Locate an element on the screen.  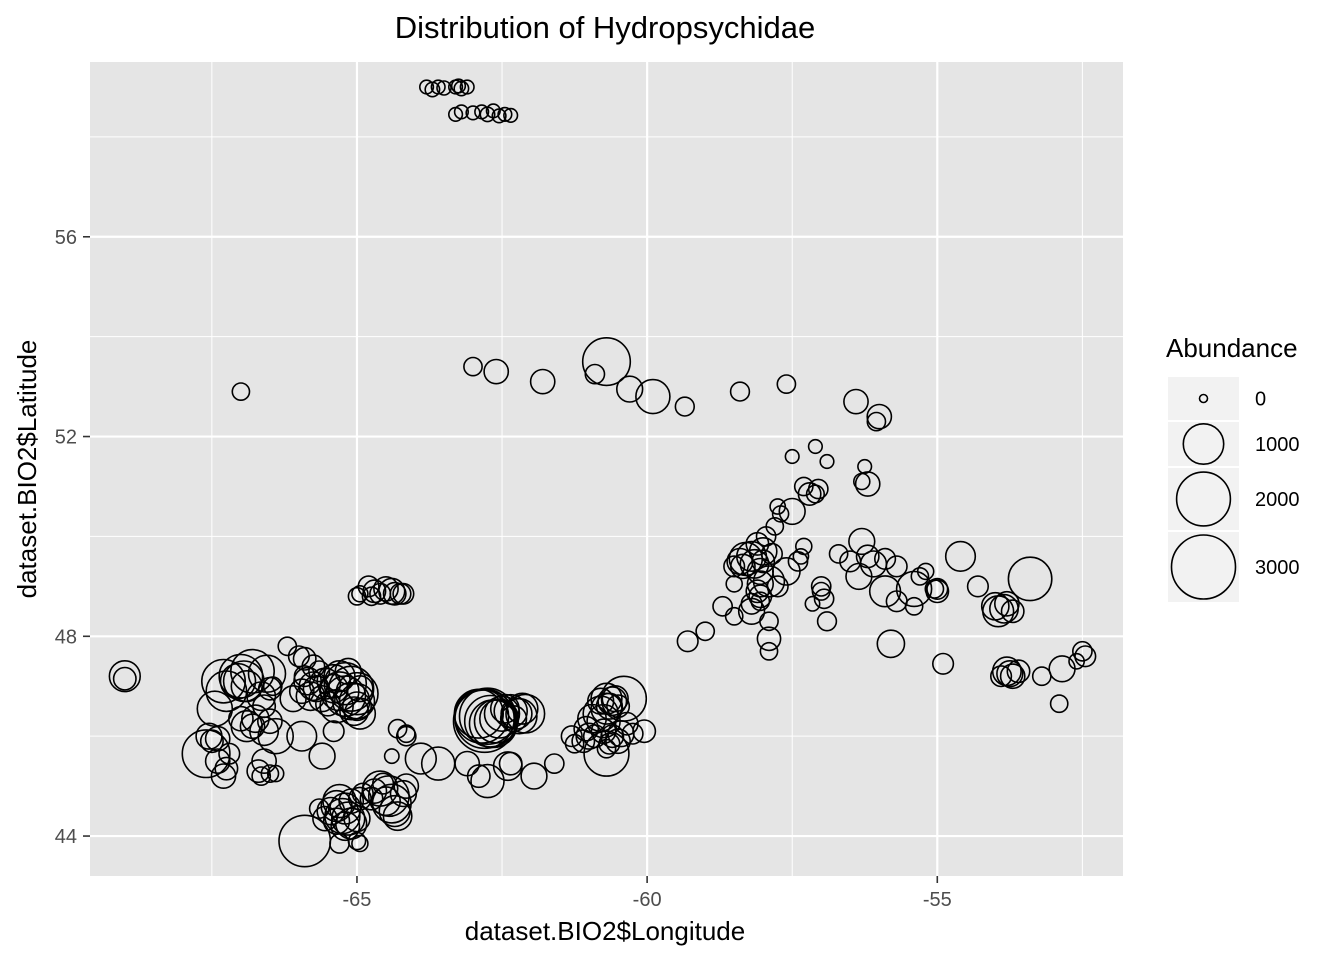
y-axis: 44 48 52 56 is located at coordinates (72, 537).